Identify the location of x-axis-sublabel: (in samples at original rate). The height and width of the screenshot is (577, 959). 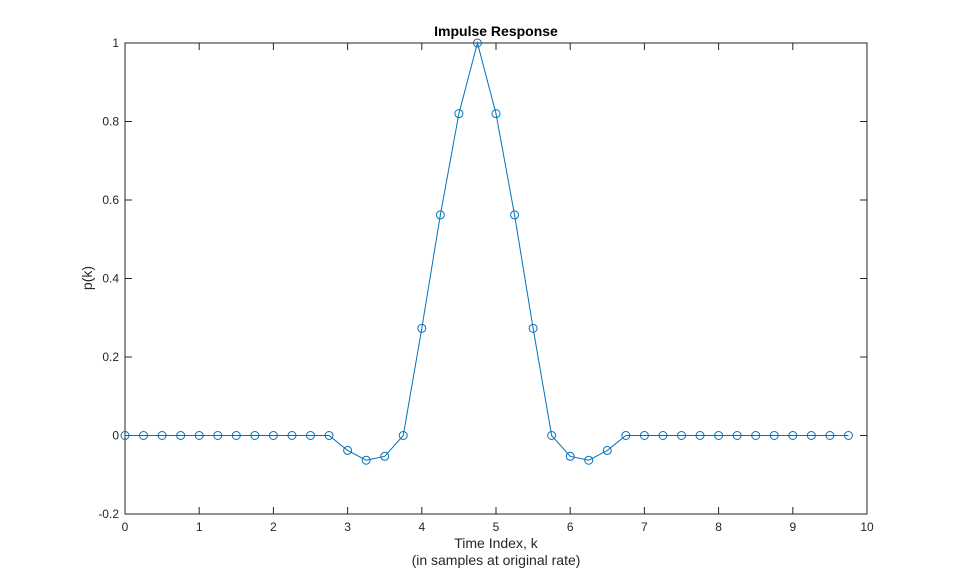
(496, 560).